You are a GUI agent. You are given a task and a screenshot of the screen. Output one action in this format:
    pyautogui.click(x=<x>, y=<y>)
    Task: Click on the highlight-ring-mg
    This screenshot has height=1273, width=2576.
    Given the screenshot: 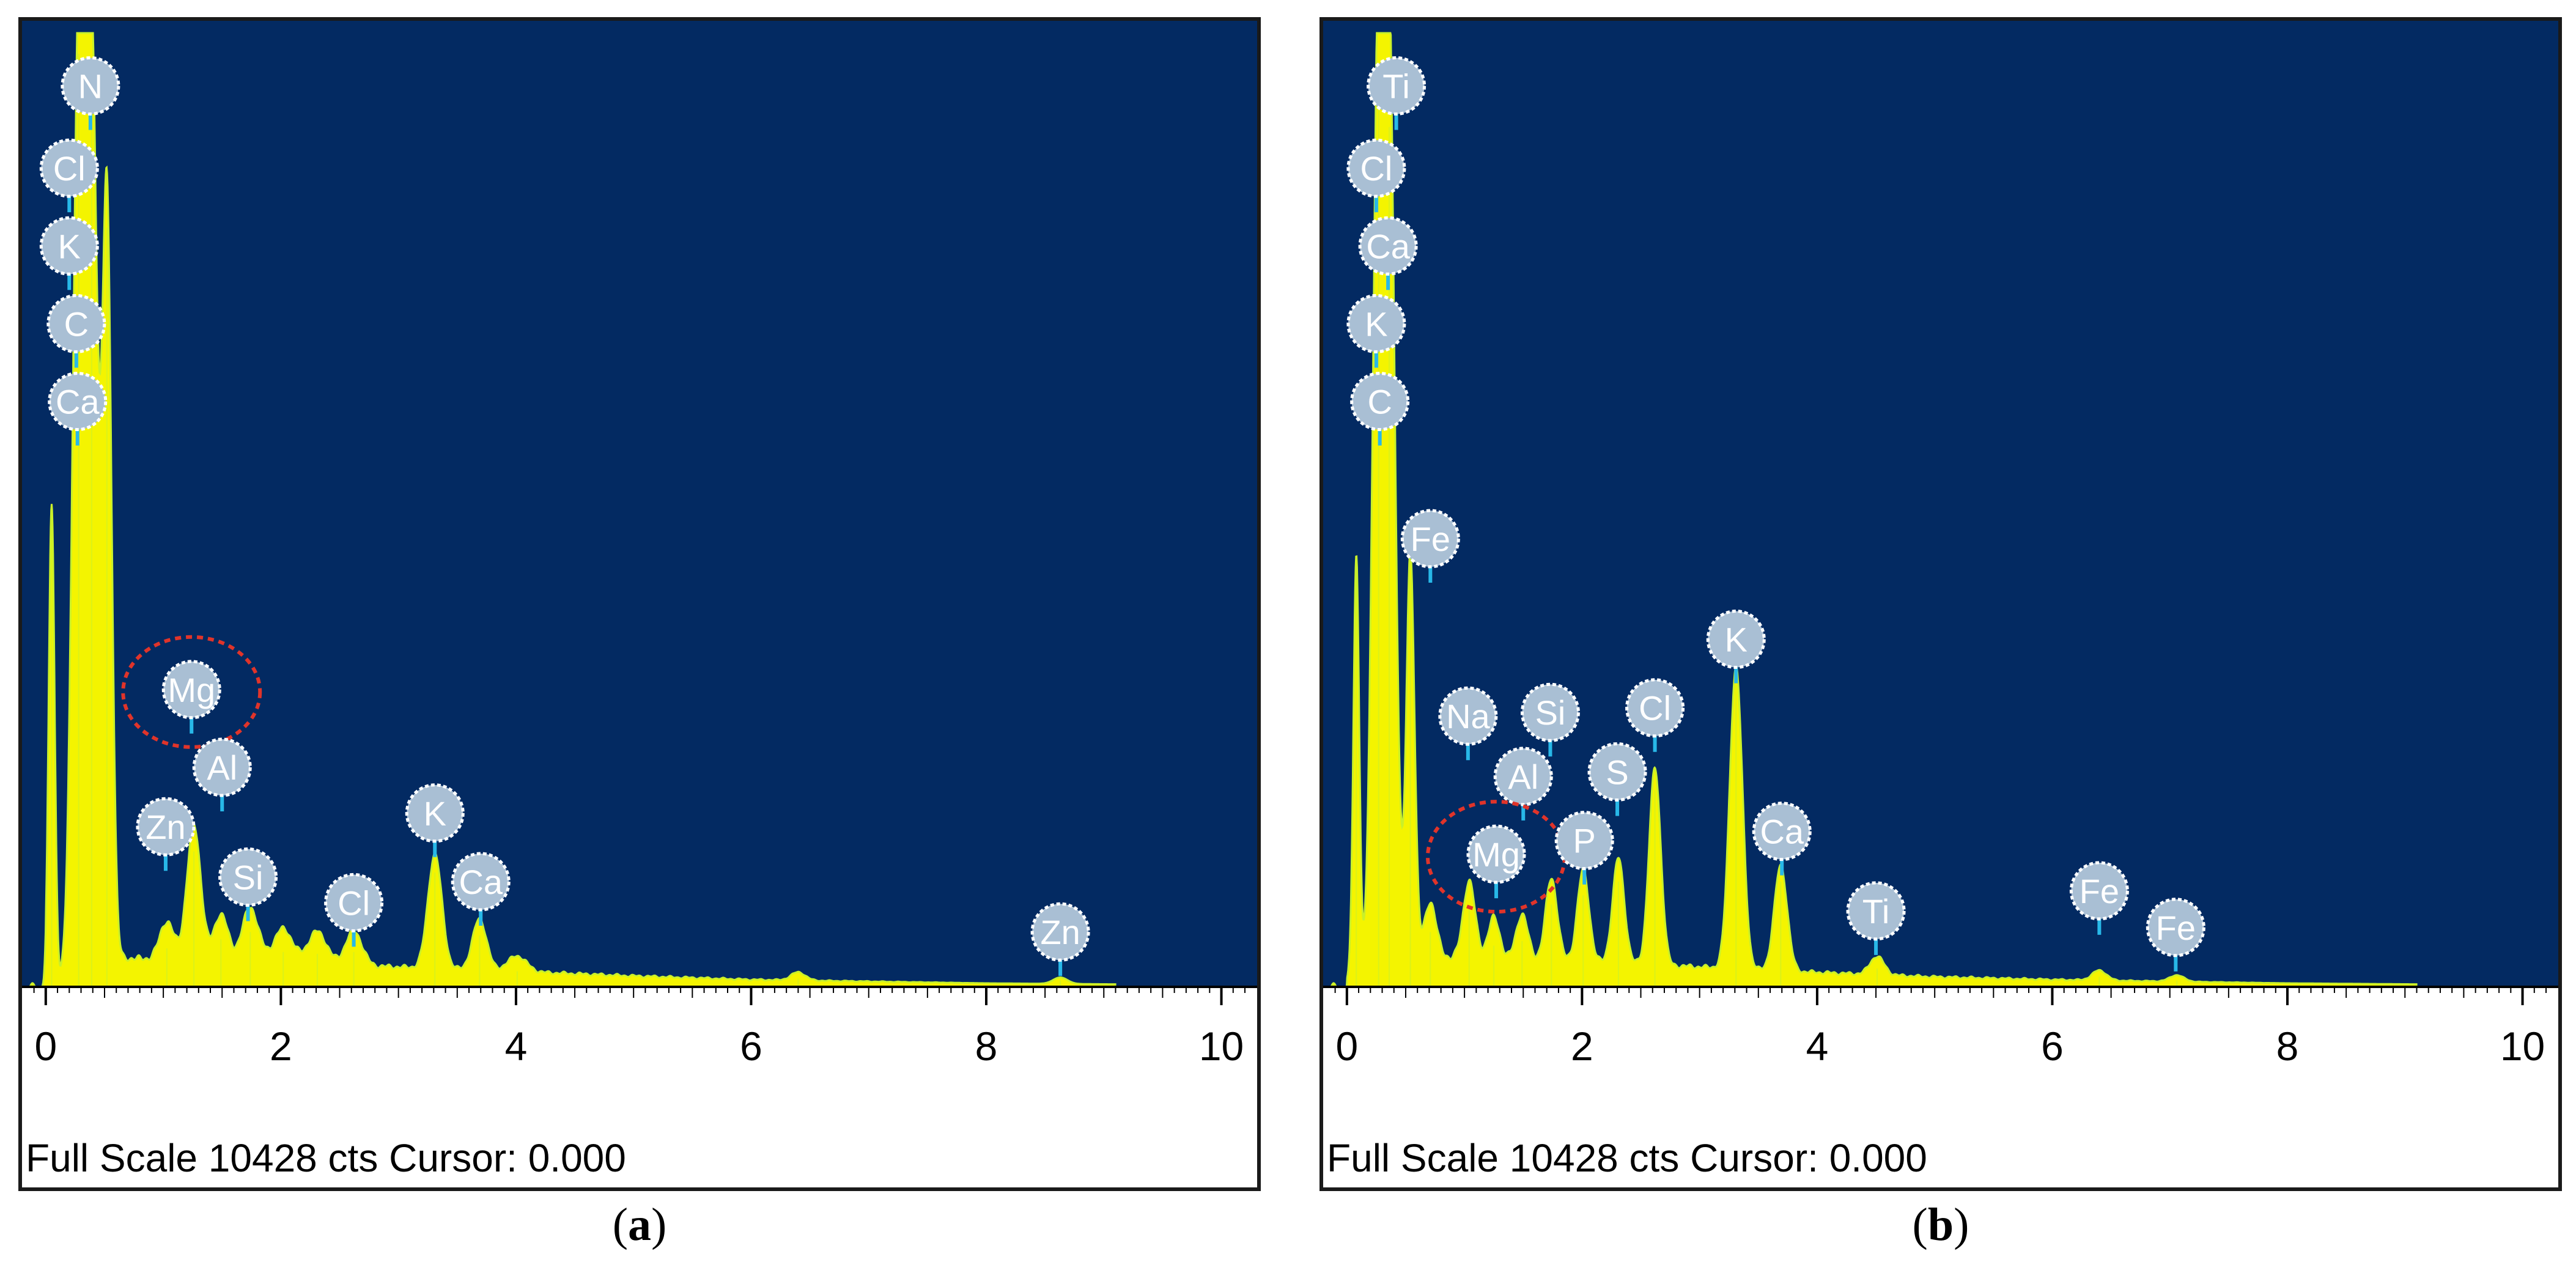 What is the action you would take?
    pyautogui.click(x=192, y=692)
    